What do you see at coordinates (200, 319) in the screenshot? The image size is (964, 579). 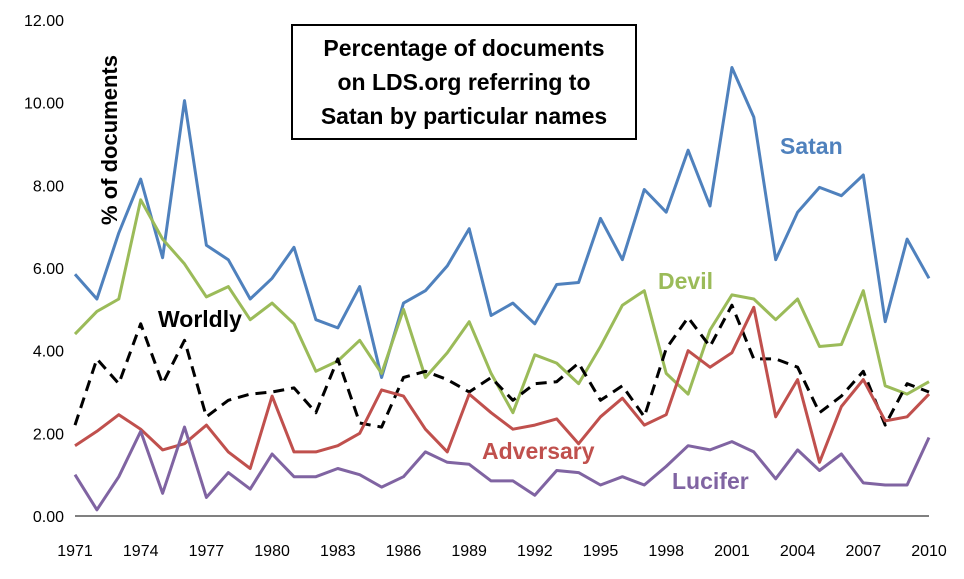 I see `legend-label-worldly: Worldly` at bounding box center [200, 319].